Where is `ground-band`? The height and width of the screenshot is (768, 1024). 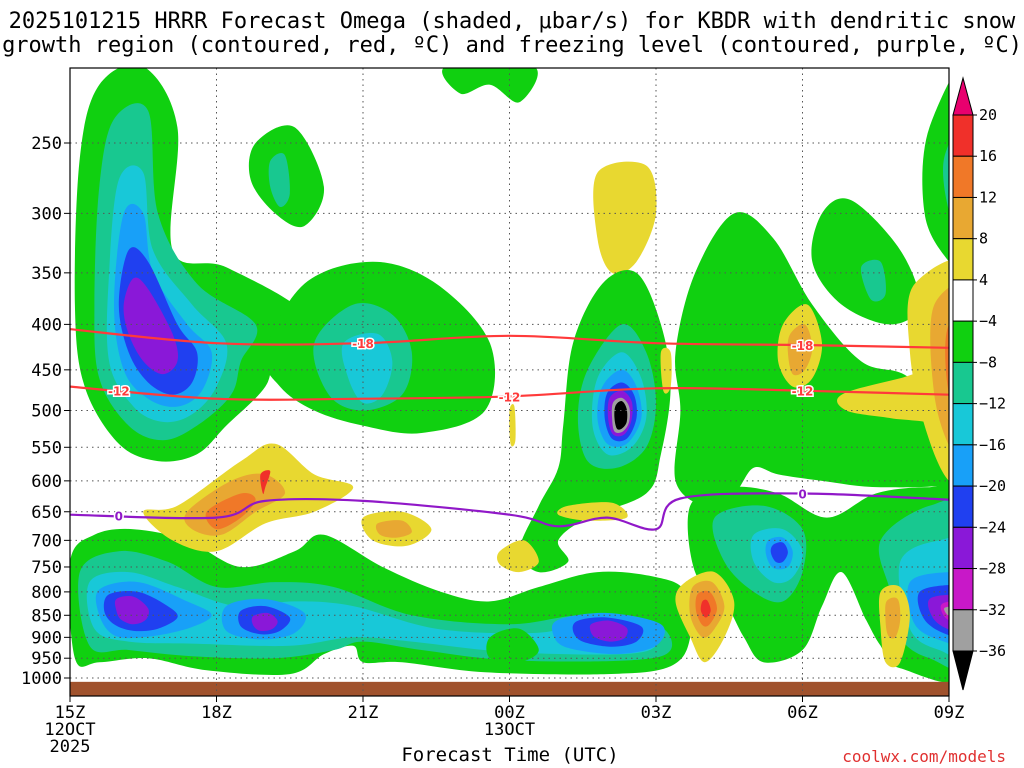
ground-band is located at coordinates (509, 688).